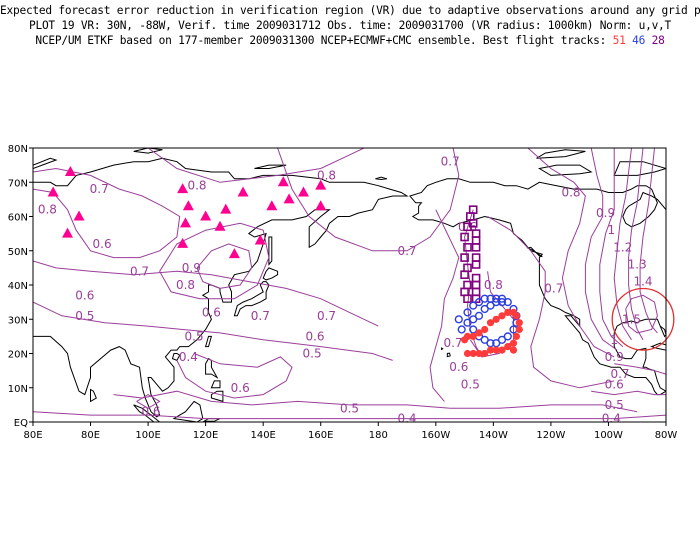  I want to click on x-tick-label: 100W, so click(608, 435).